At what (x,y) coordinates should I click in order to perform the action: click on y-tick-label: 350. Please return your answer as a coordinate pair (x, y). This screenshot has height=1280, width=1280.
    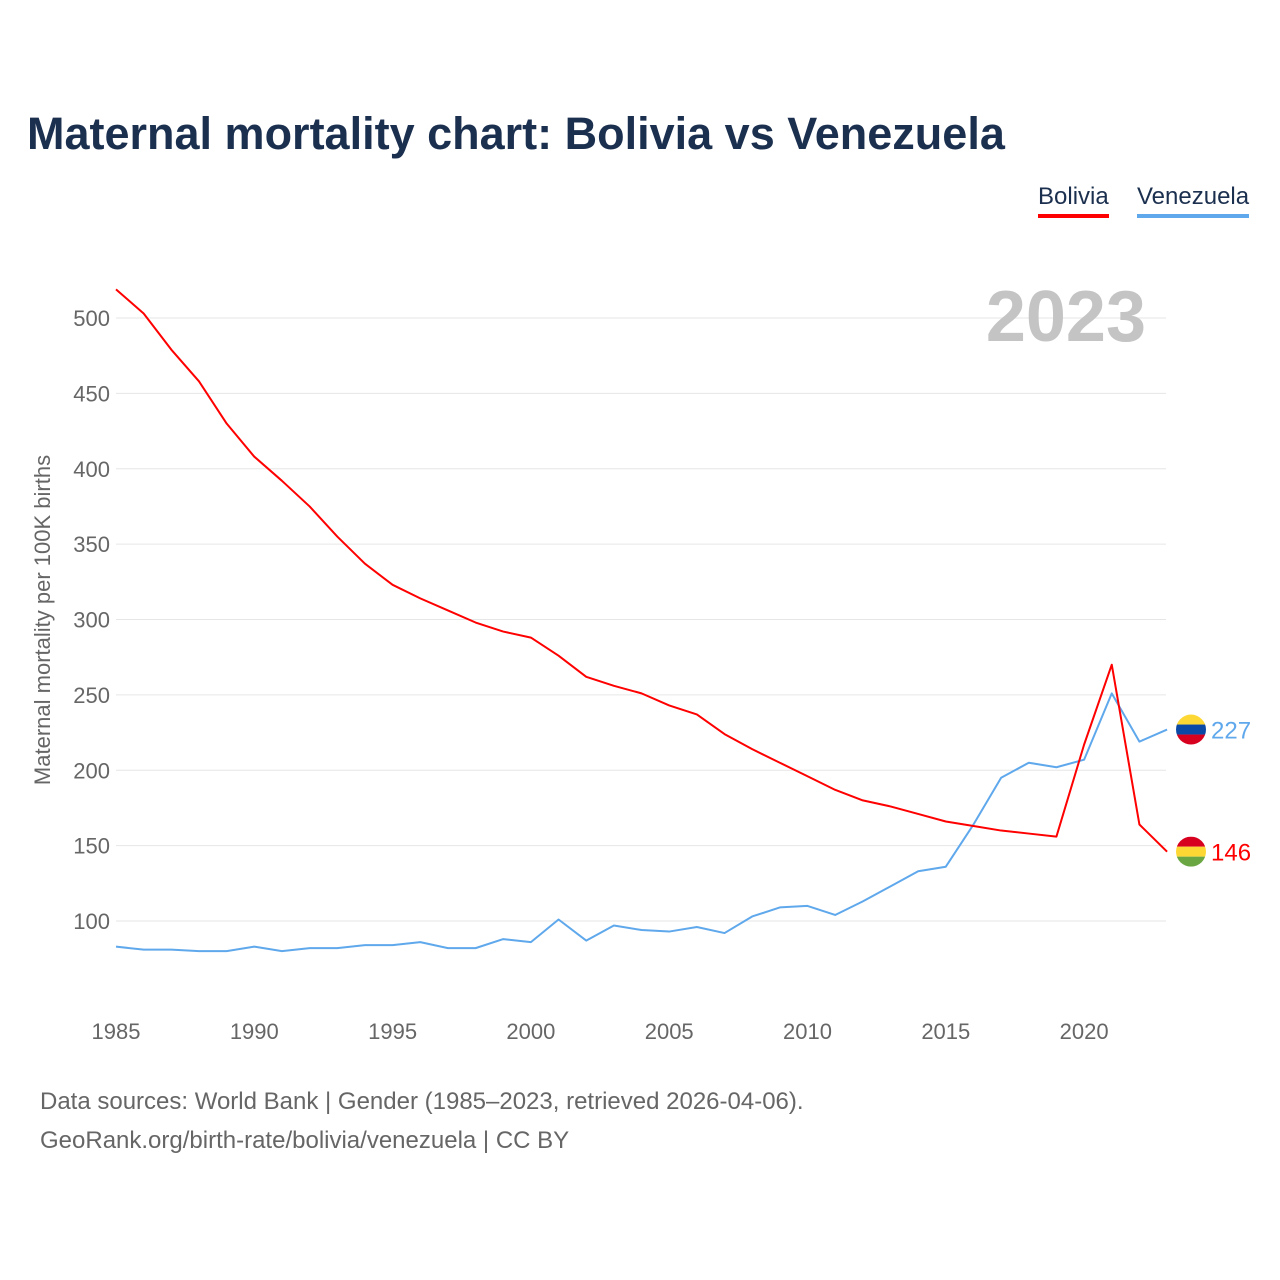
    Looking at the image, I should click on (91, 544).